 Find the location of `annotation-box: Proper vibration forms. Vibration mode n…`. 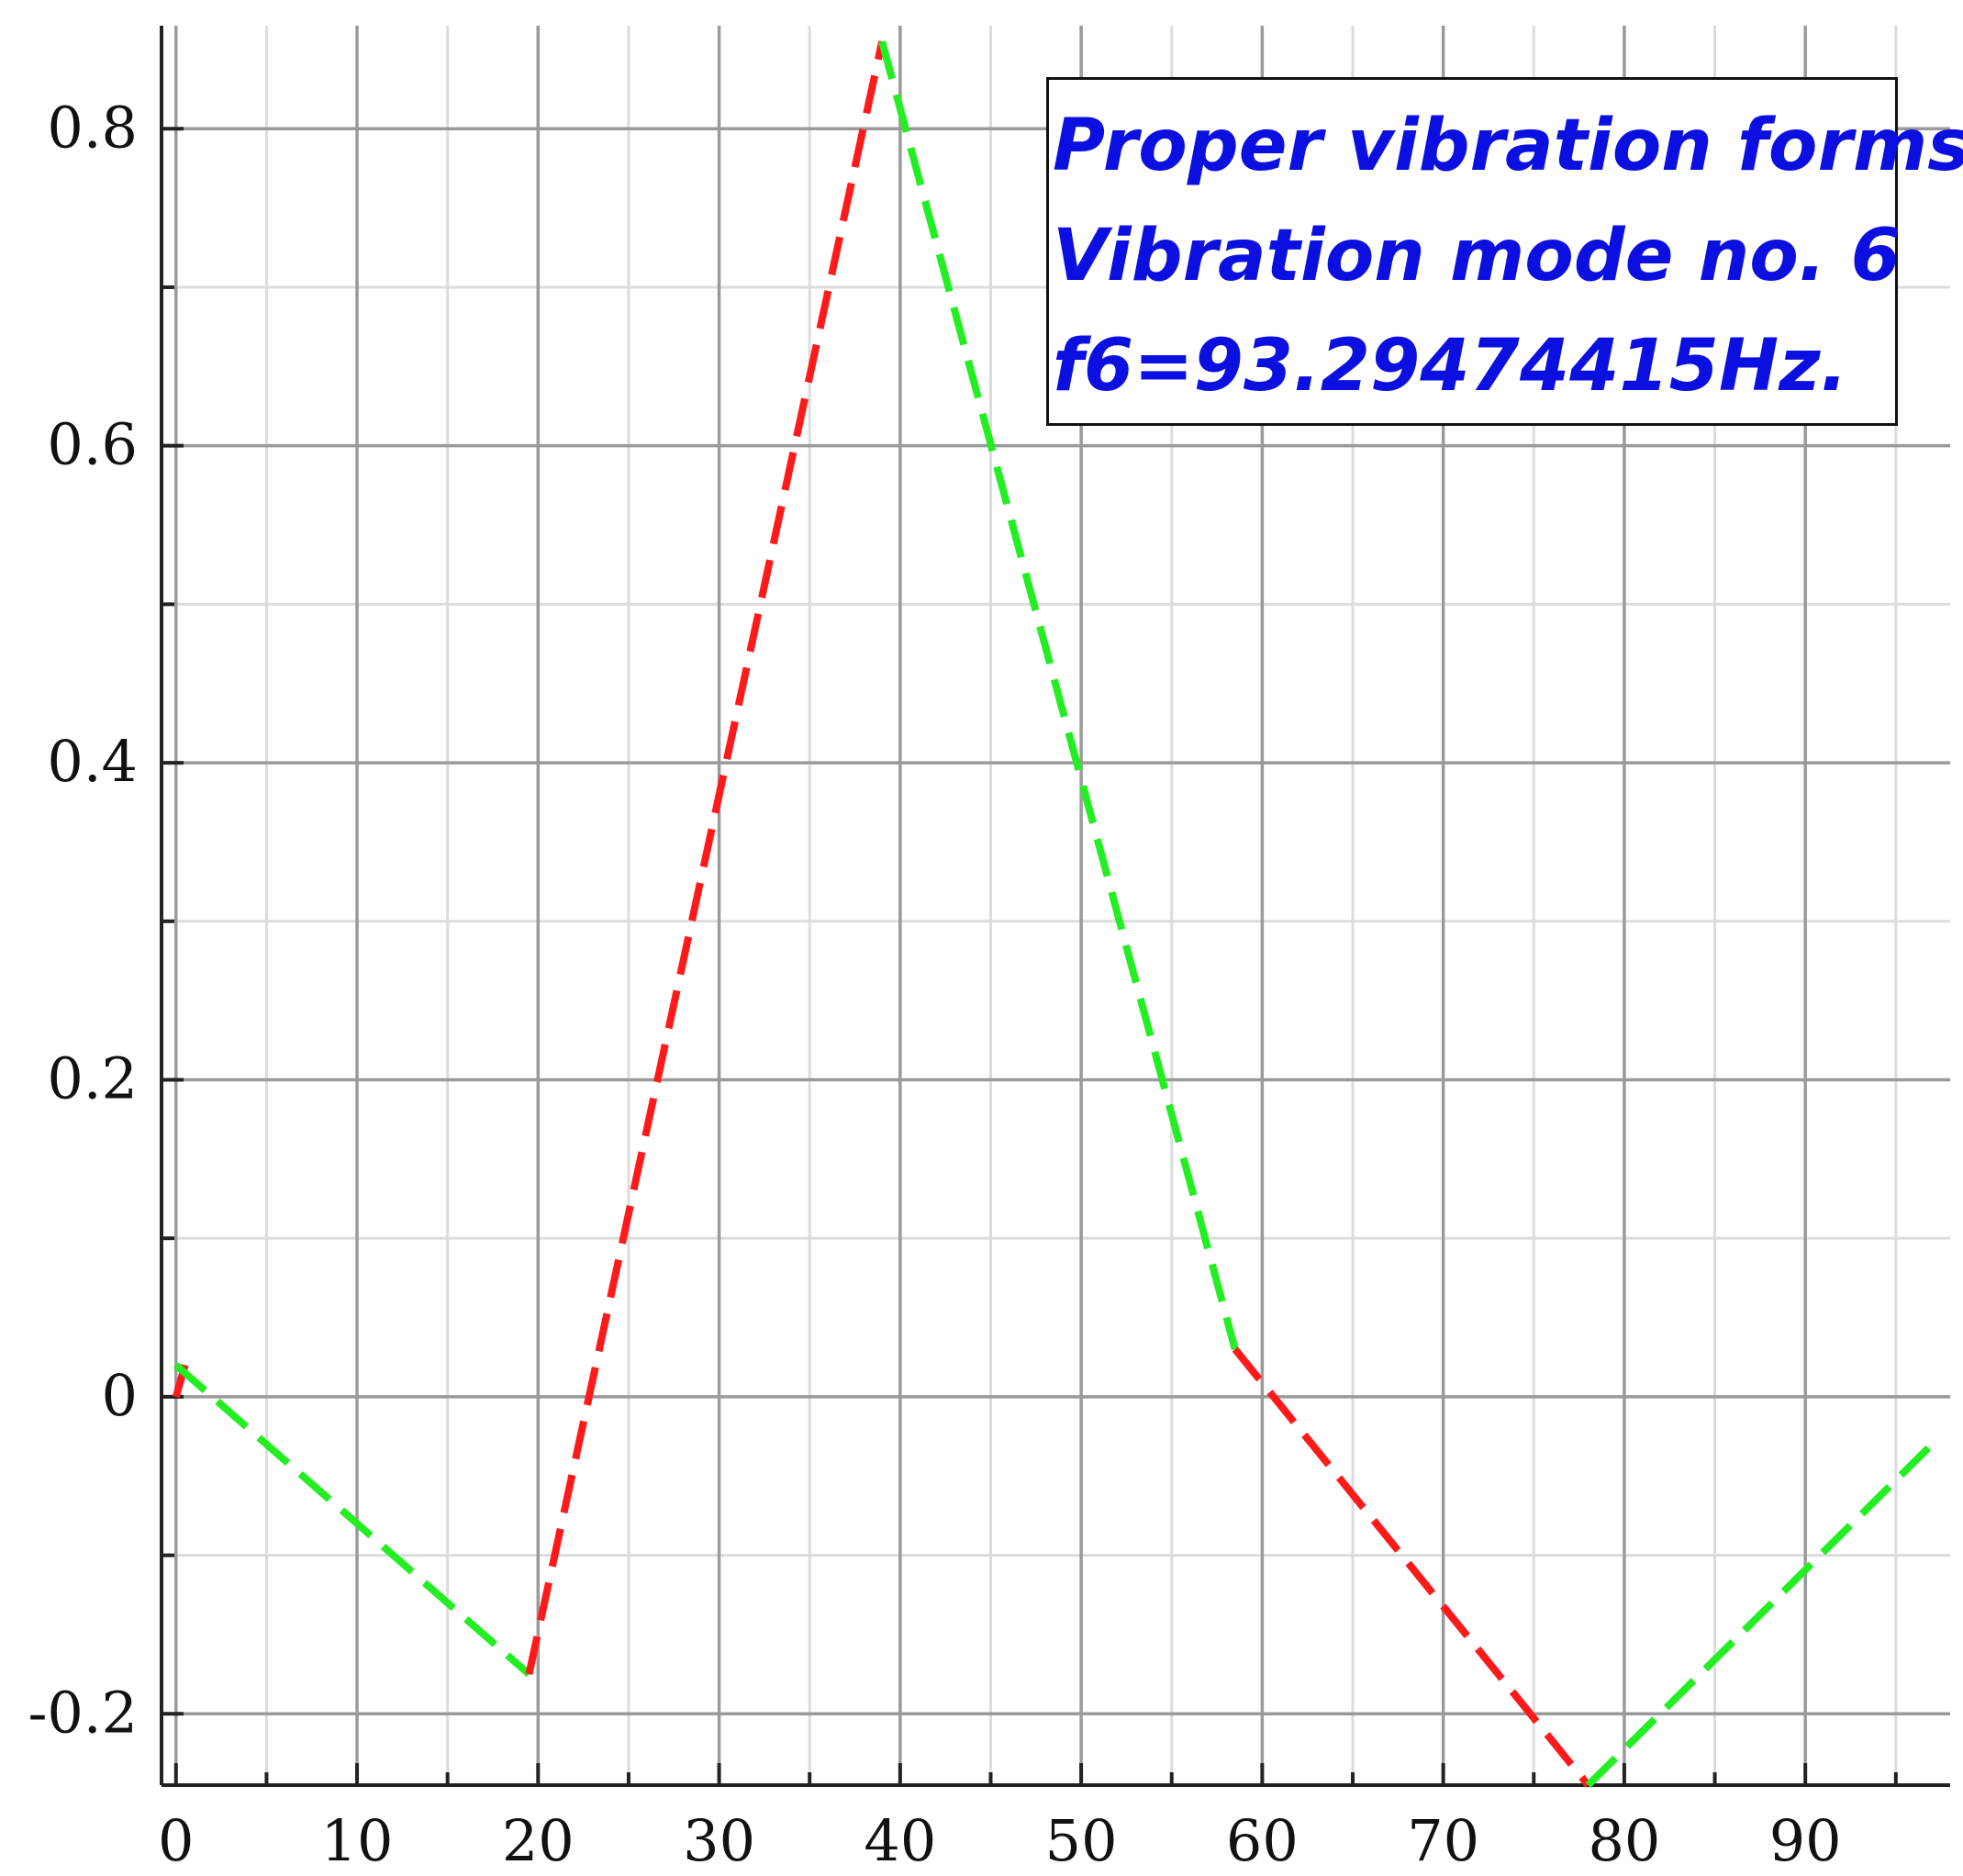

annotation-box: Proper vibration forms. Vibration mode n… is located at coordinates (1504, 251).